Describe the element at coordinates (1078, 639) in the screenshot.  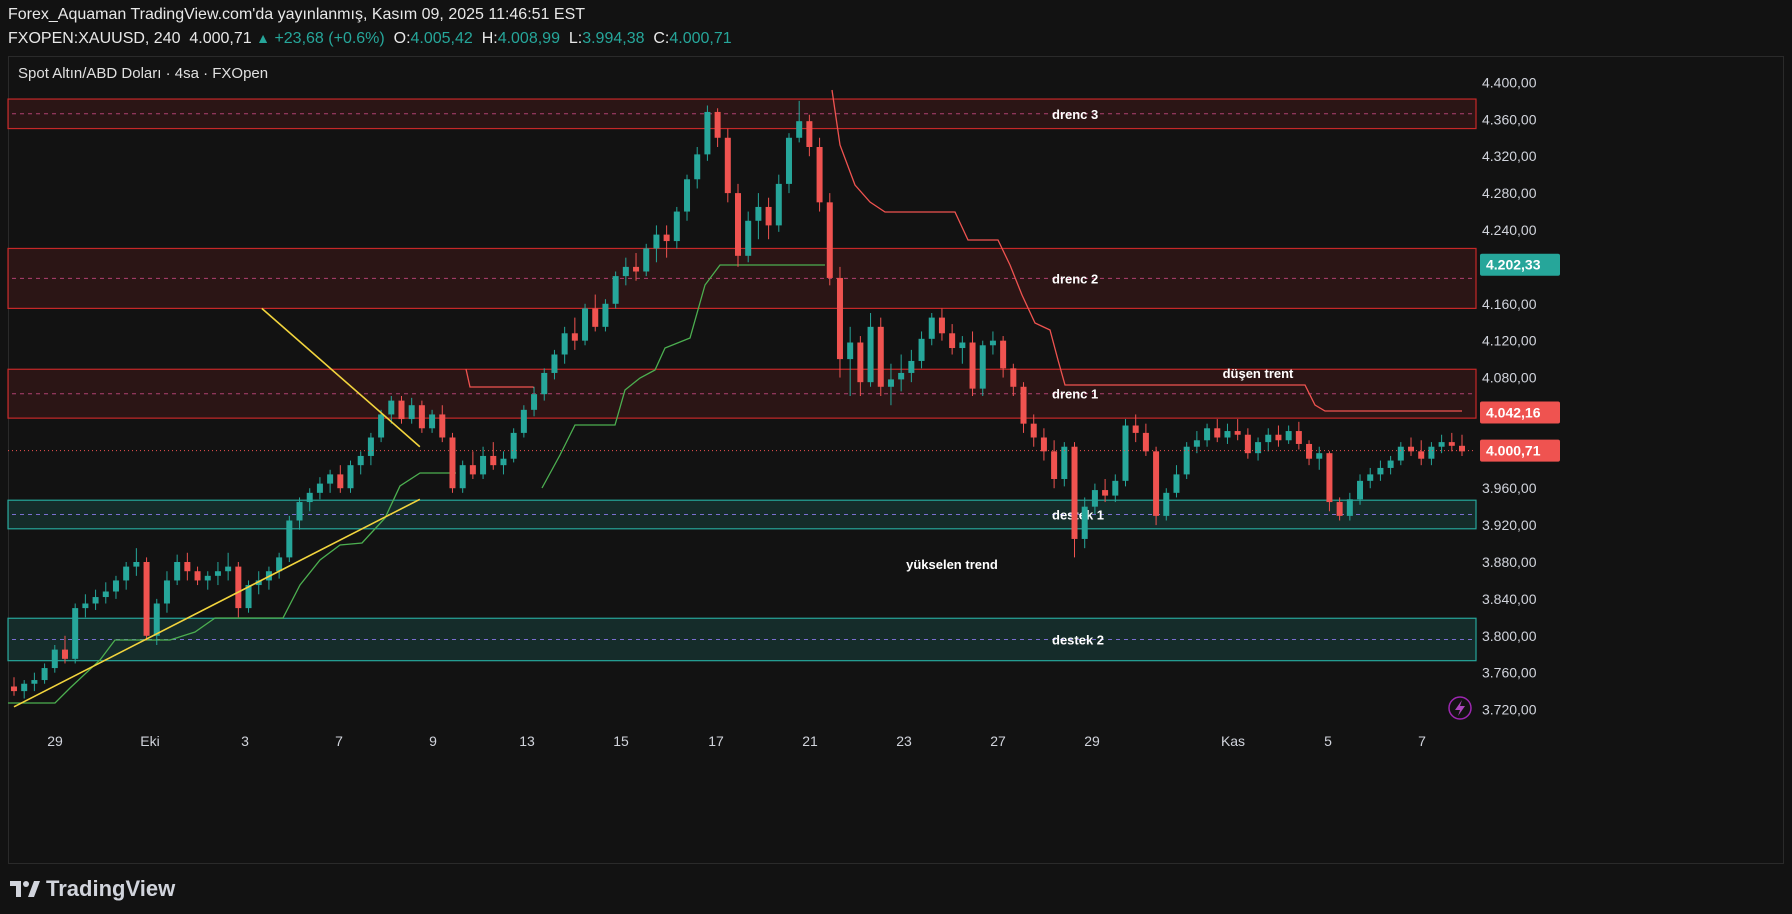
I see `zone-label: destek 2` at that location.